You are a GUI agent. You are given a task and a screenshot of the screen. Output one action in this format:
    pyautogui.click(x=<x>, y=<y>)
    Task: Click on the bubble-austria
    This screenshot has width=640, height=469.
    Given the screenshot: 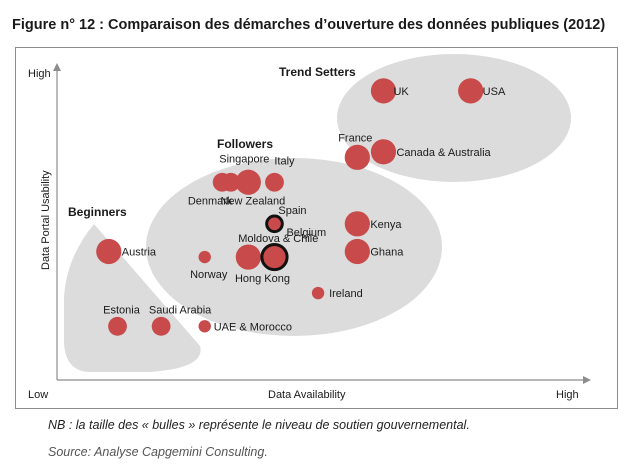 What is the action you would take?
    pyautogui.click(x=109, y=251)
    